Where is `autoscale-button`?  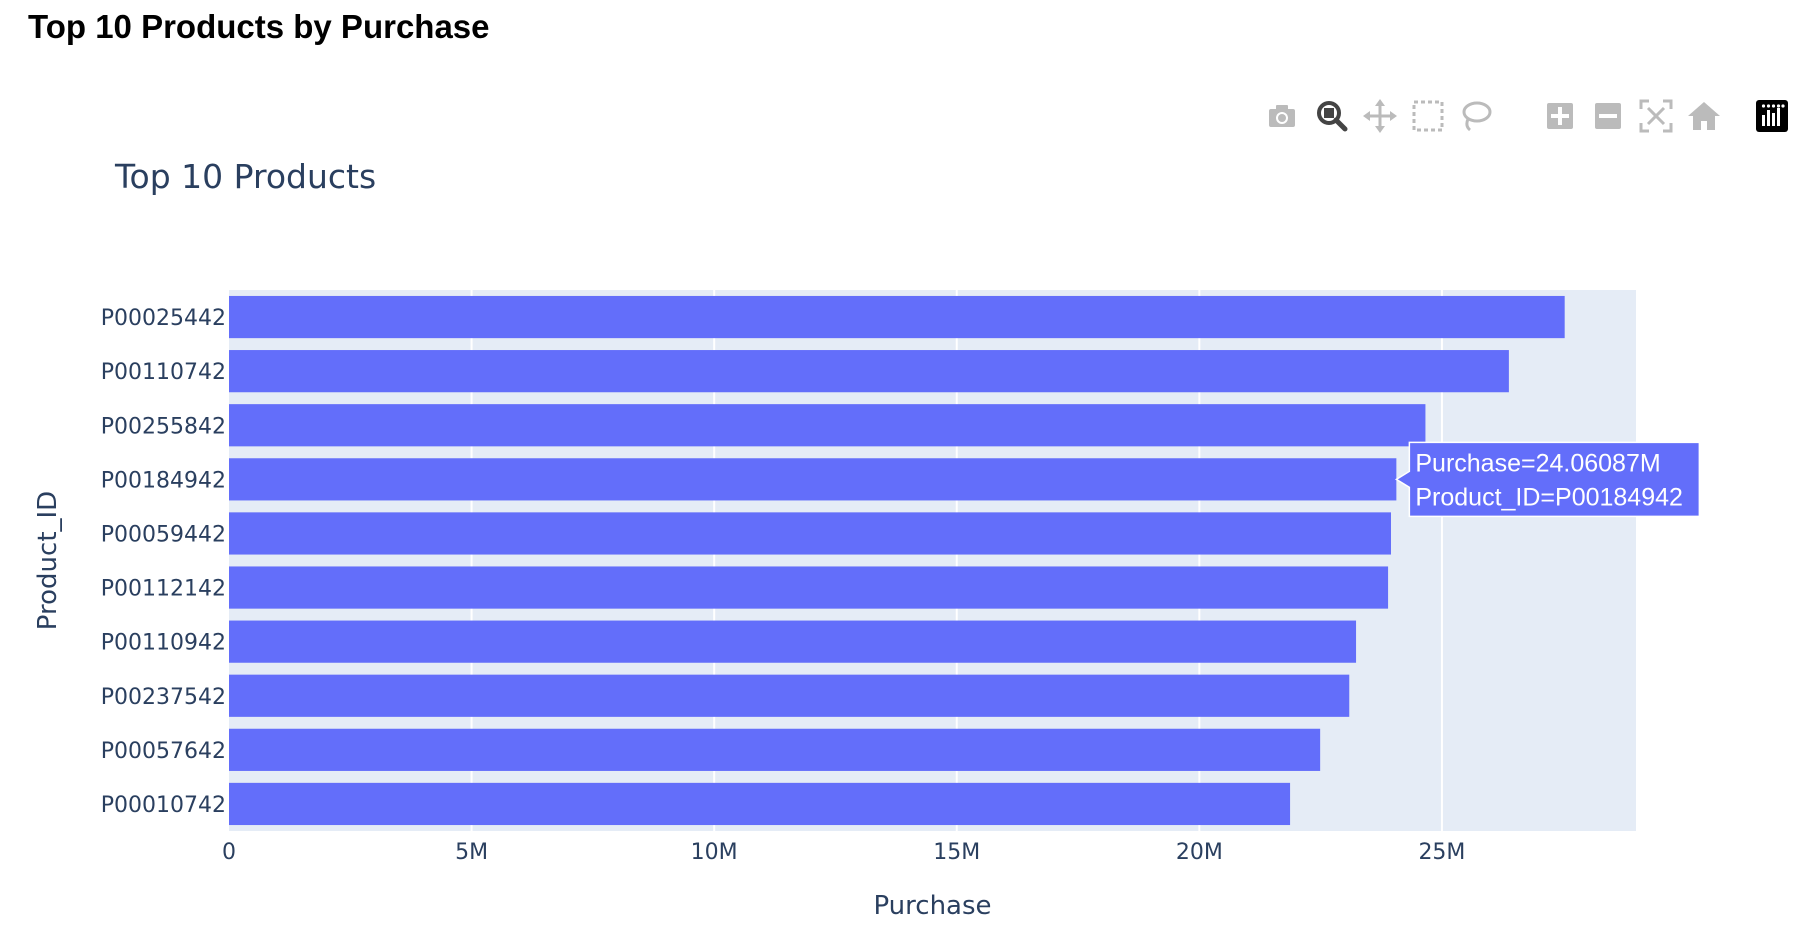 autoscale-button is located at coordinates (1656, 116).